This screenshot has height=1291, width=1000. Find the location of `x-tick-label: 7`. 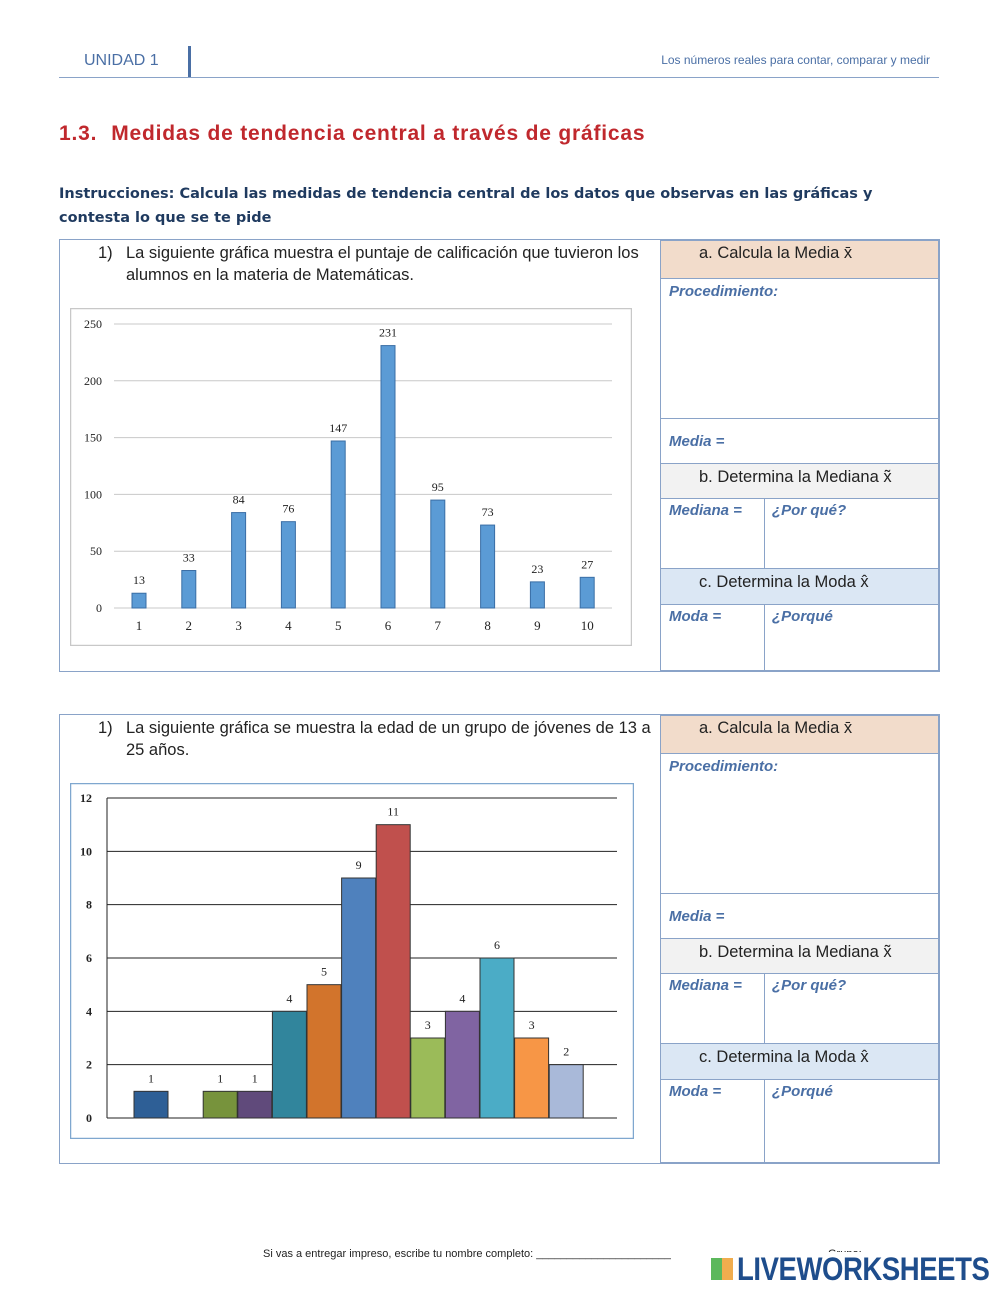

x-tick-label: 7 is located at coordinates (438, 625).